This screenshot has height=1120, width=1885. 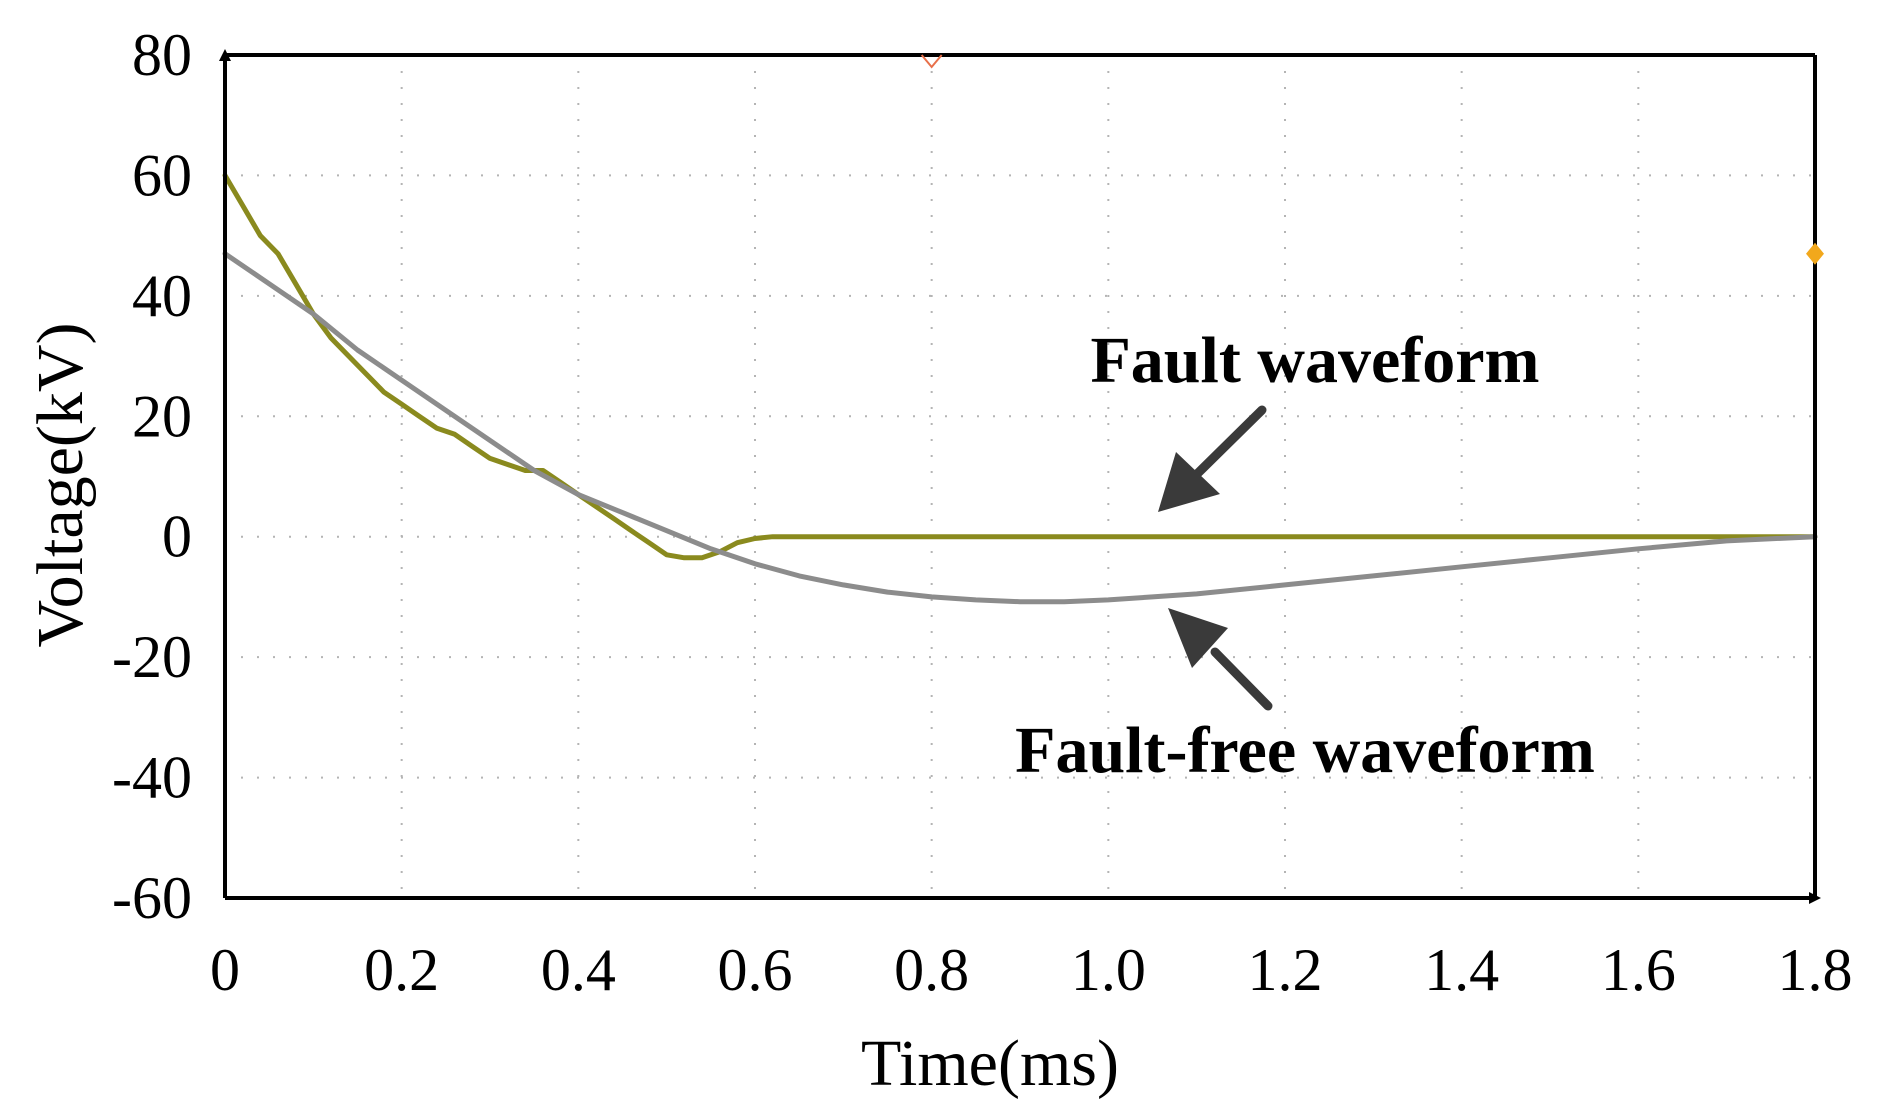 I want to click on x-tick-label: 0.6, so click(x=755, y=970).